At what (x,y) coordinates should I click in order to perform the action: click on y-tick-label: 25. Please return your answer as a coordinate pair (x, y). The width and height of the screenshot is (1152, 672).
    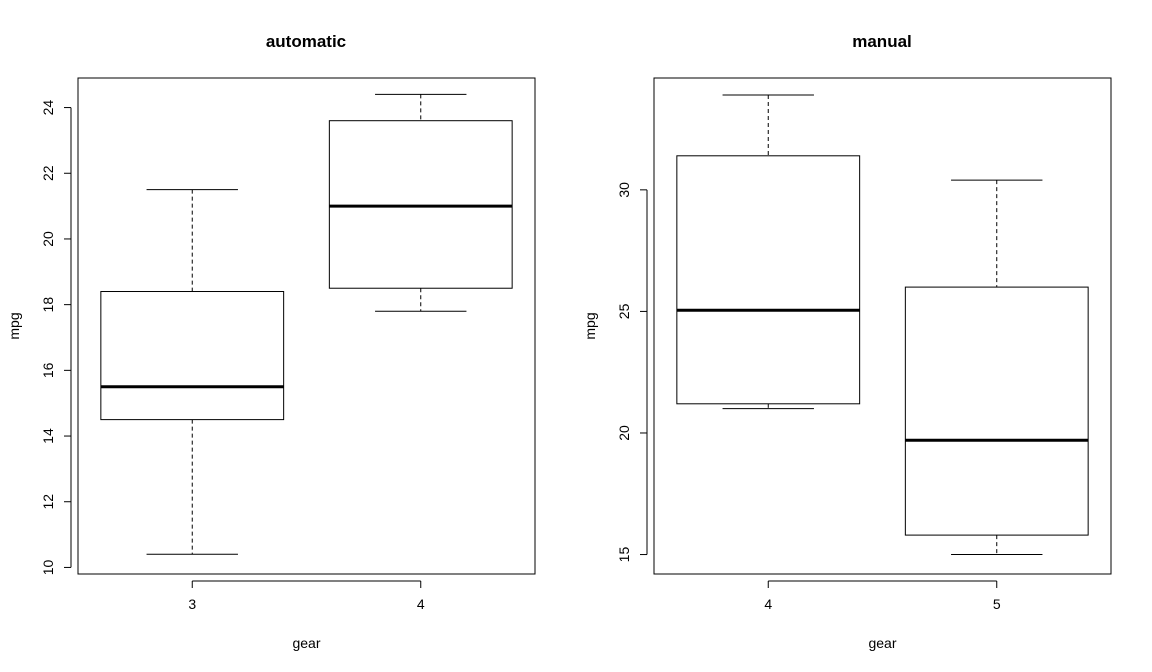
    Looking at the image, I should click on (624, 311).